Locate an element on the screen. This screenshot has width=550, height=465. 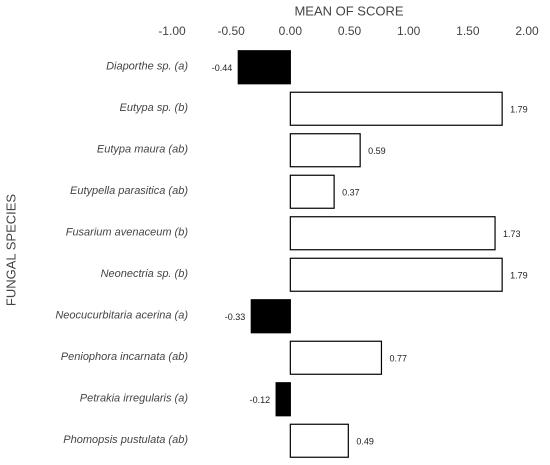
y-tick-label: Neocucurbitaria acerina (a) is located at coordinates (121, 316).